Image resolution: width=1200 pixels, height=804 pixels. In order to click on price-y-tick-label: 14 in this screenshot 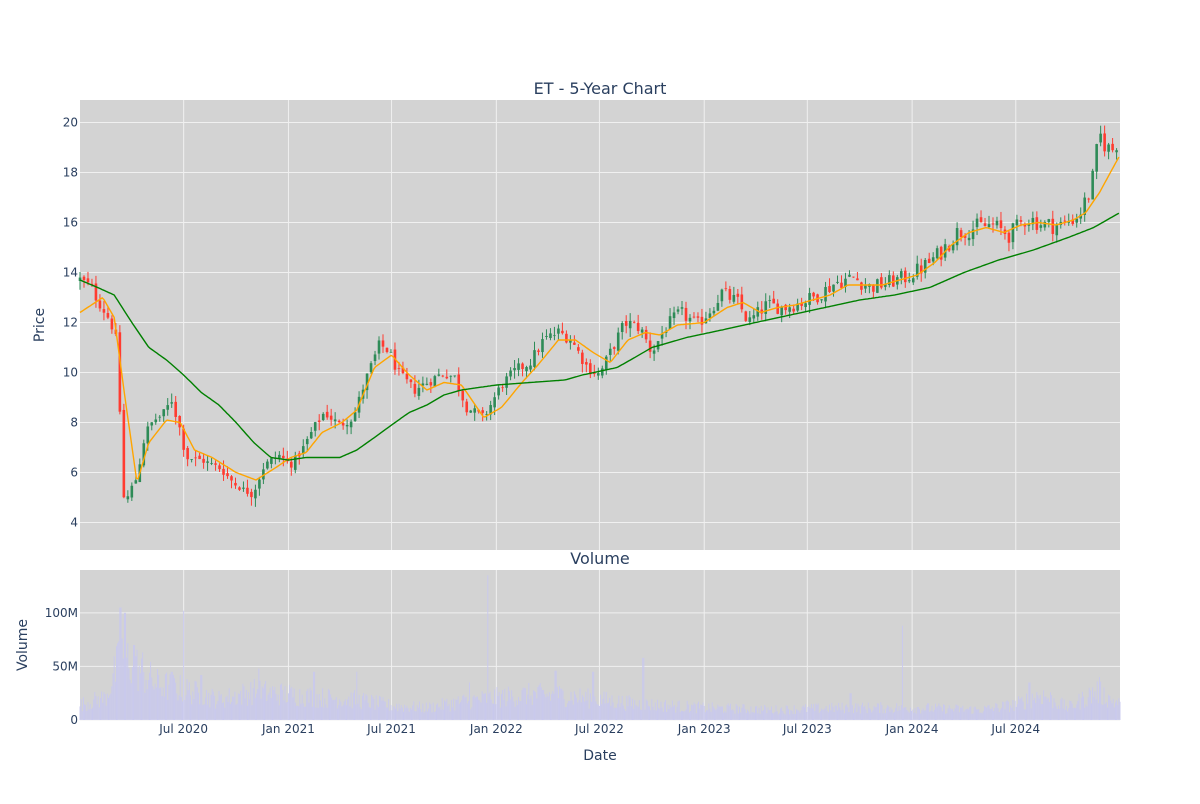, I will do `click(70, 273)`.